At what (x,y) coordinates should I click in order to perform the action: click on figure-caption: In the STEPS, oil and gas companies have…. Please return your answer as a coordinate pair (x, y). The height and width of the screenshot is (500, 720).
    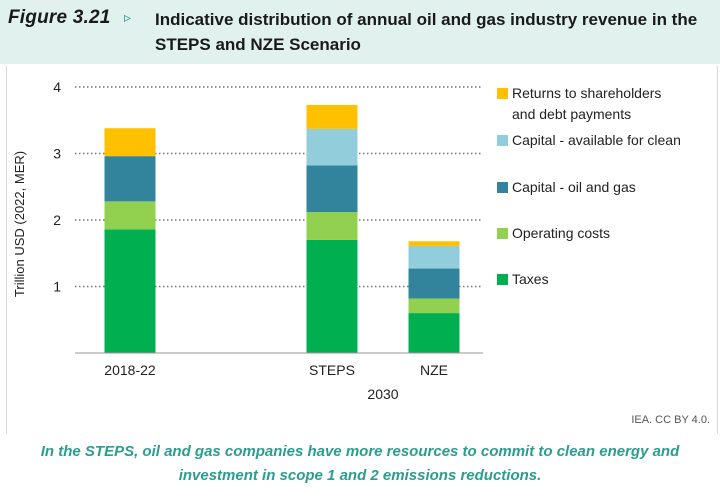
    Looking at the image, I should click on (360, 463).